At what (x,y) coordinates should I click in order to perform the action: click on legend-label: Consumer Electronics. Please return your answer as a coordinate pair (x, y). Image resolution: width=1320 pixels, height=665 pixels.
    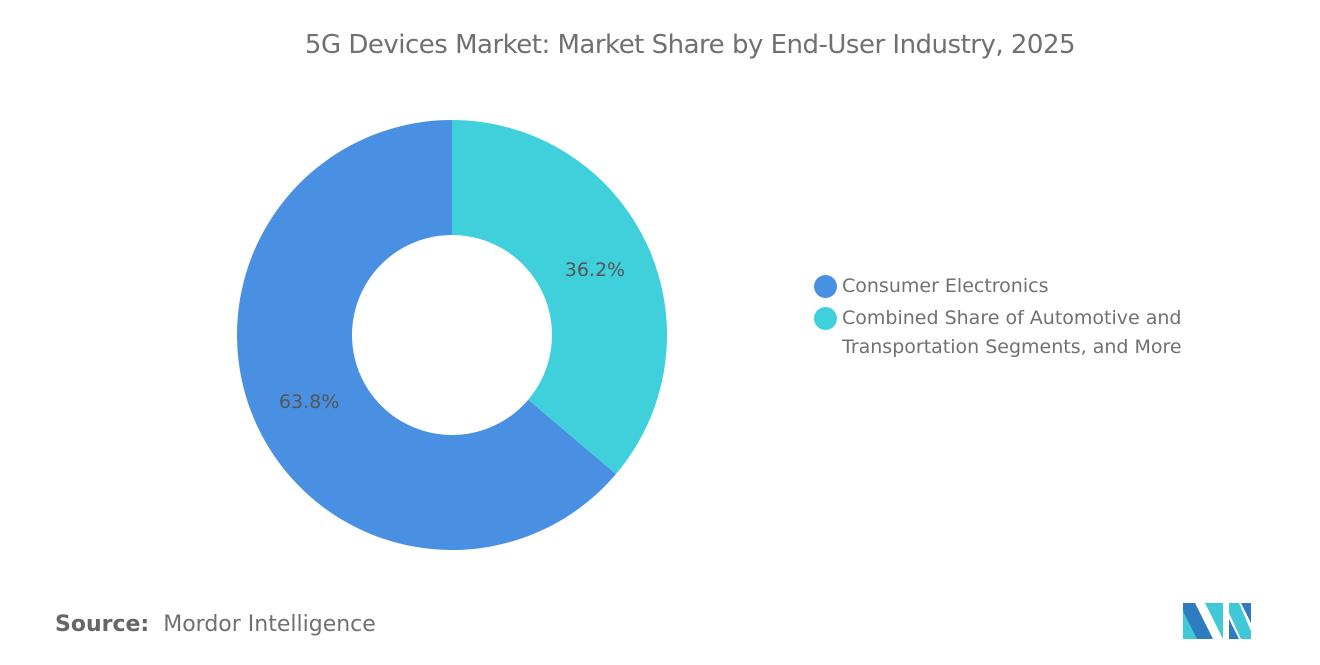
    Looking at the image, I should click on (945, 286).